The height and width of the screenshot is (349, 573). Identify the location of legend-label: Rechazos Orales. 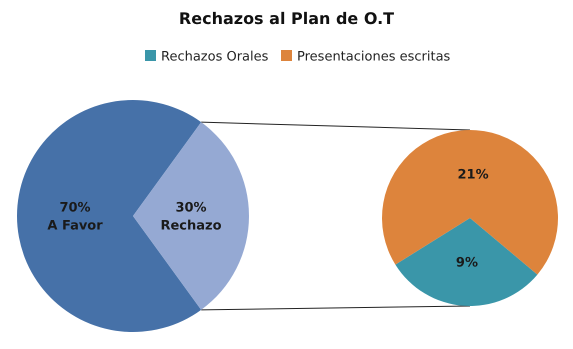
(215, 57).